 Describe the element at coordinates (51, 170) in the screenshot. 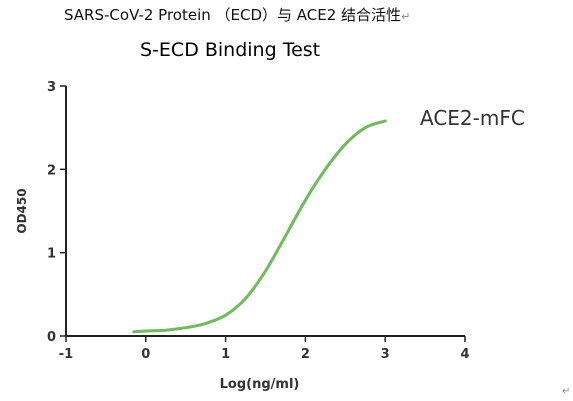

I see `y-tick-label: 2` at that location.